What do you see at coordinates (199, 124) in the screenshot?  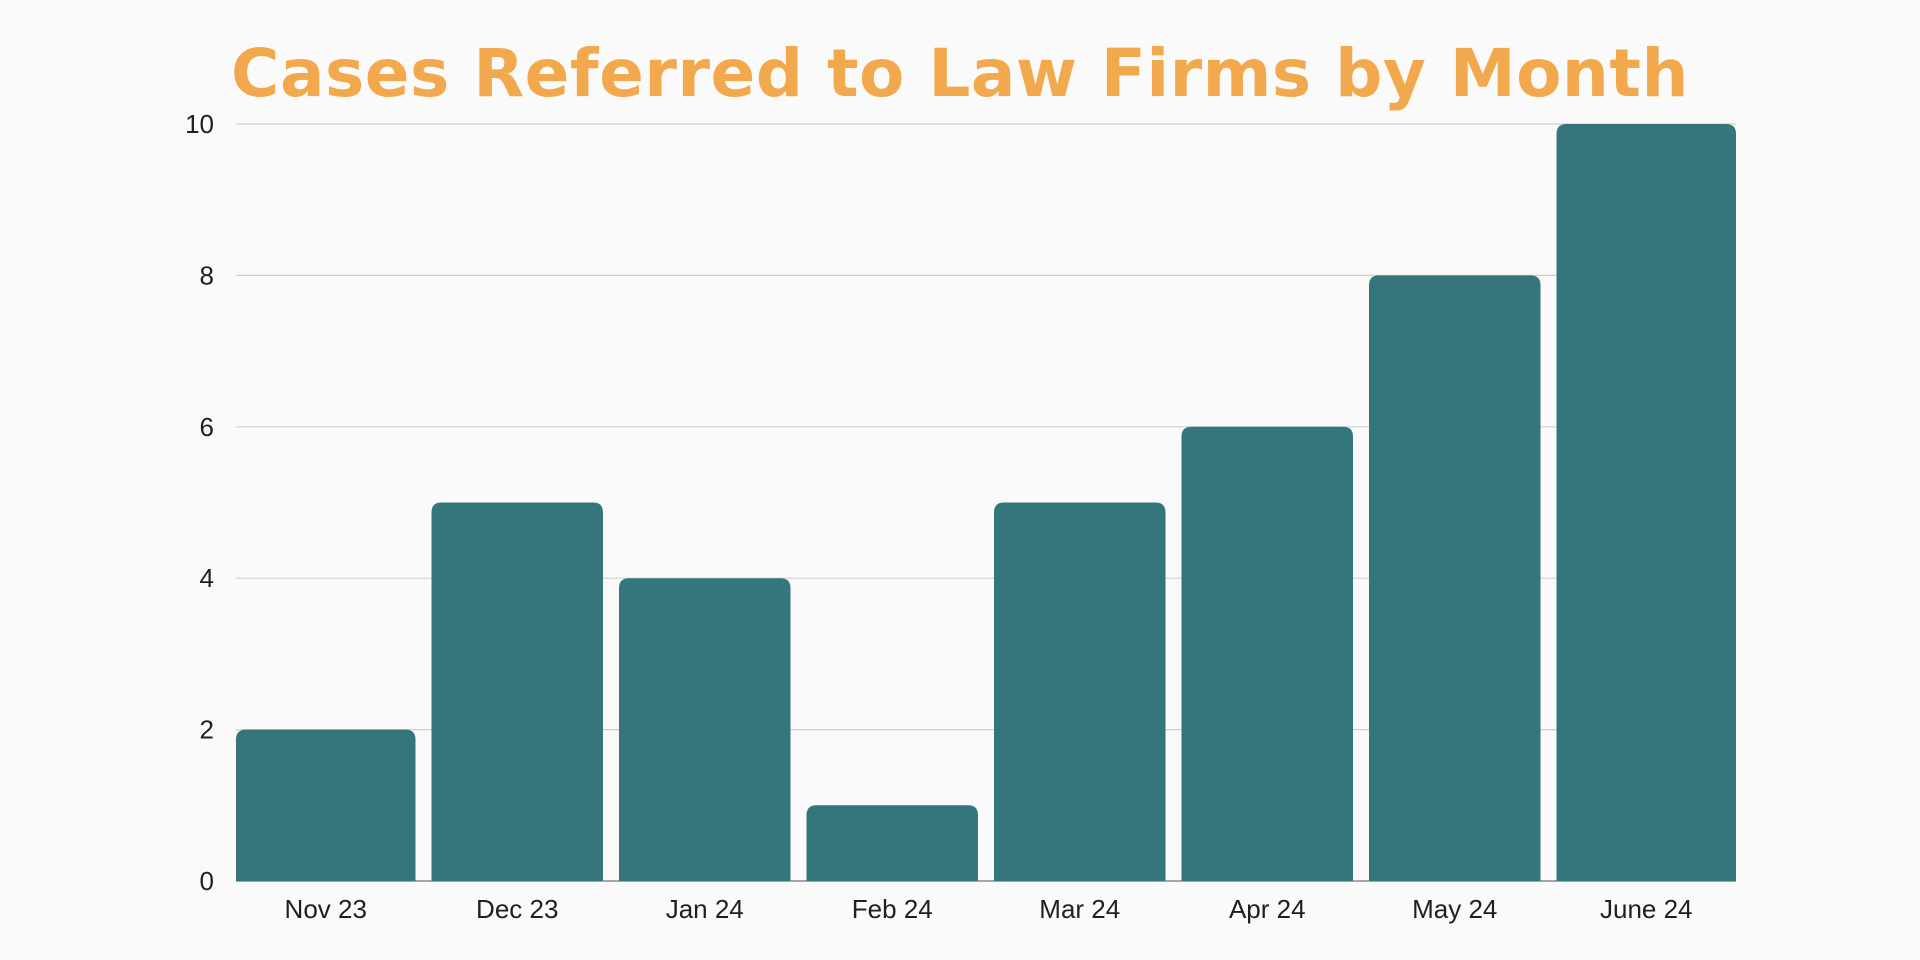 I see `y-tick-label: 10` at bounding box center [199, 124].